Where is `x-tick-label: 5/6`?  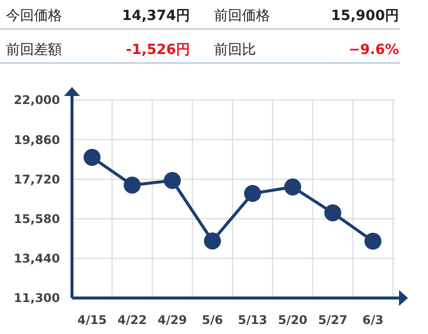
x-tick-label: 5/6 is located at coordinates (212, 320).